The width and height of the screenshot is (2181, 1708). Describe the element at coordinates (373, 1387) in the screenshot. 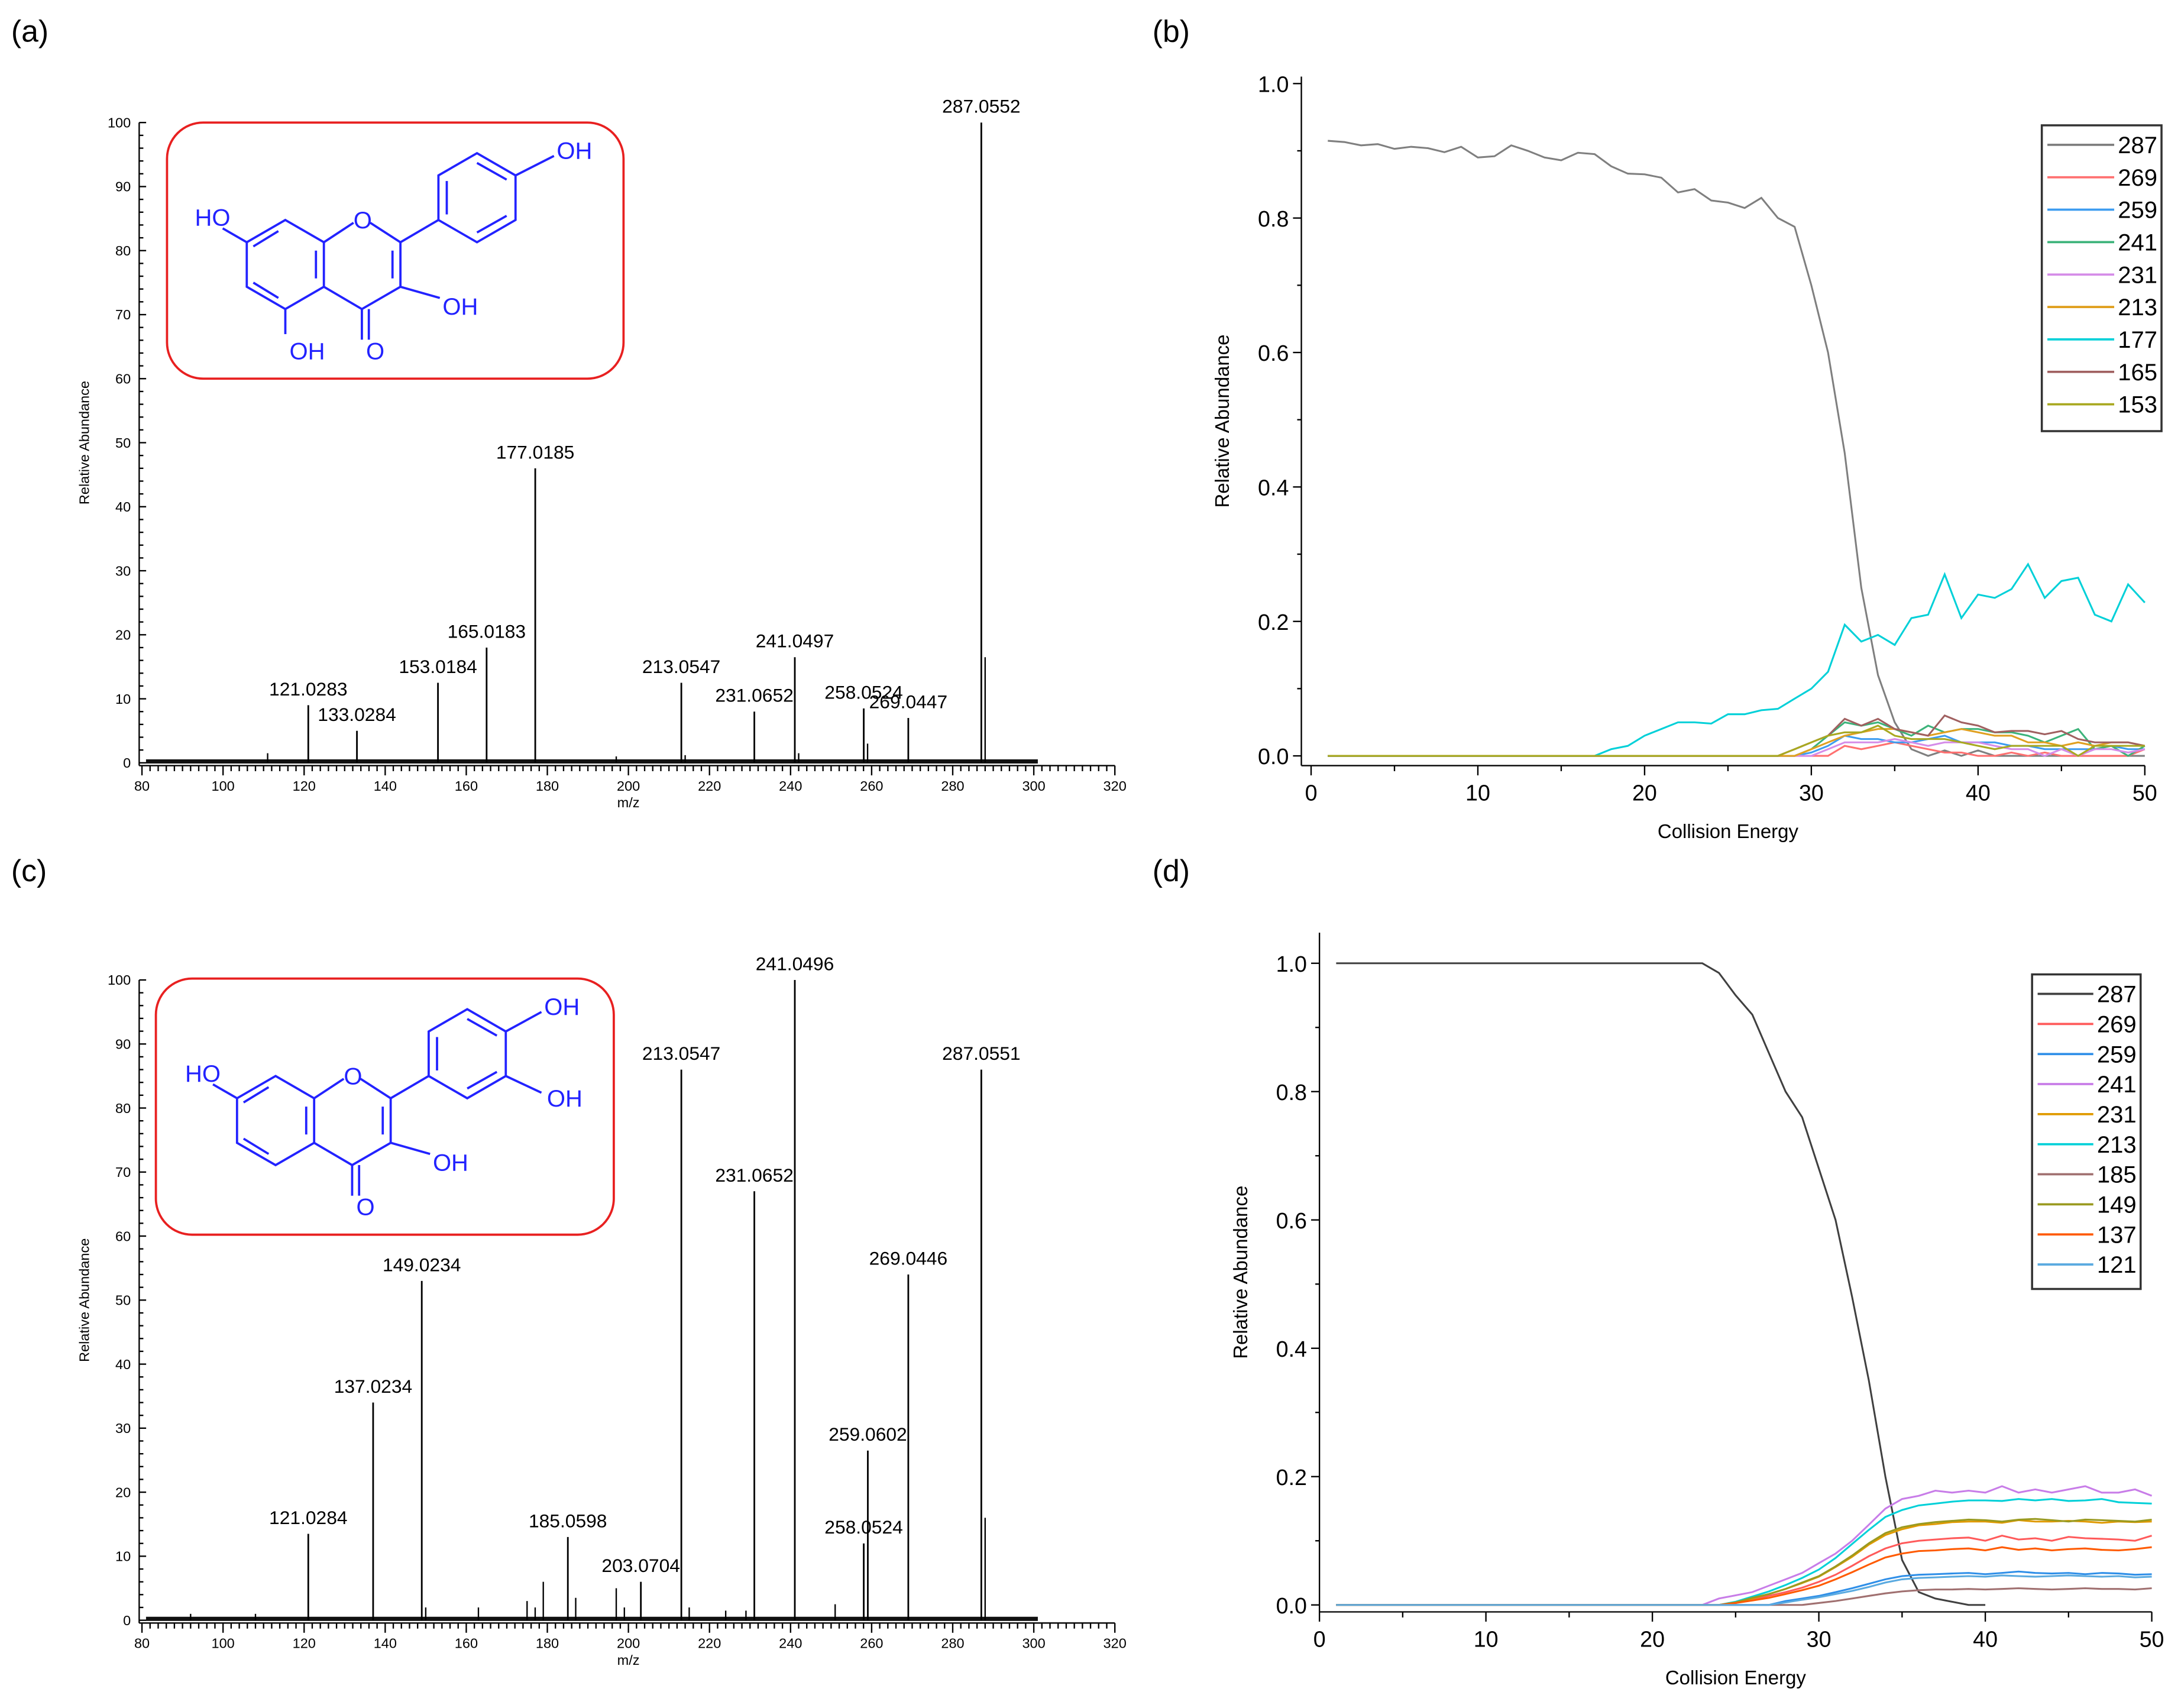

I see `peak-label: 137.0234` at that location.